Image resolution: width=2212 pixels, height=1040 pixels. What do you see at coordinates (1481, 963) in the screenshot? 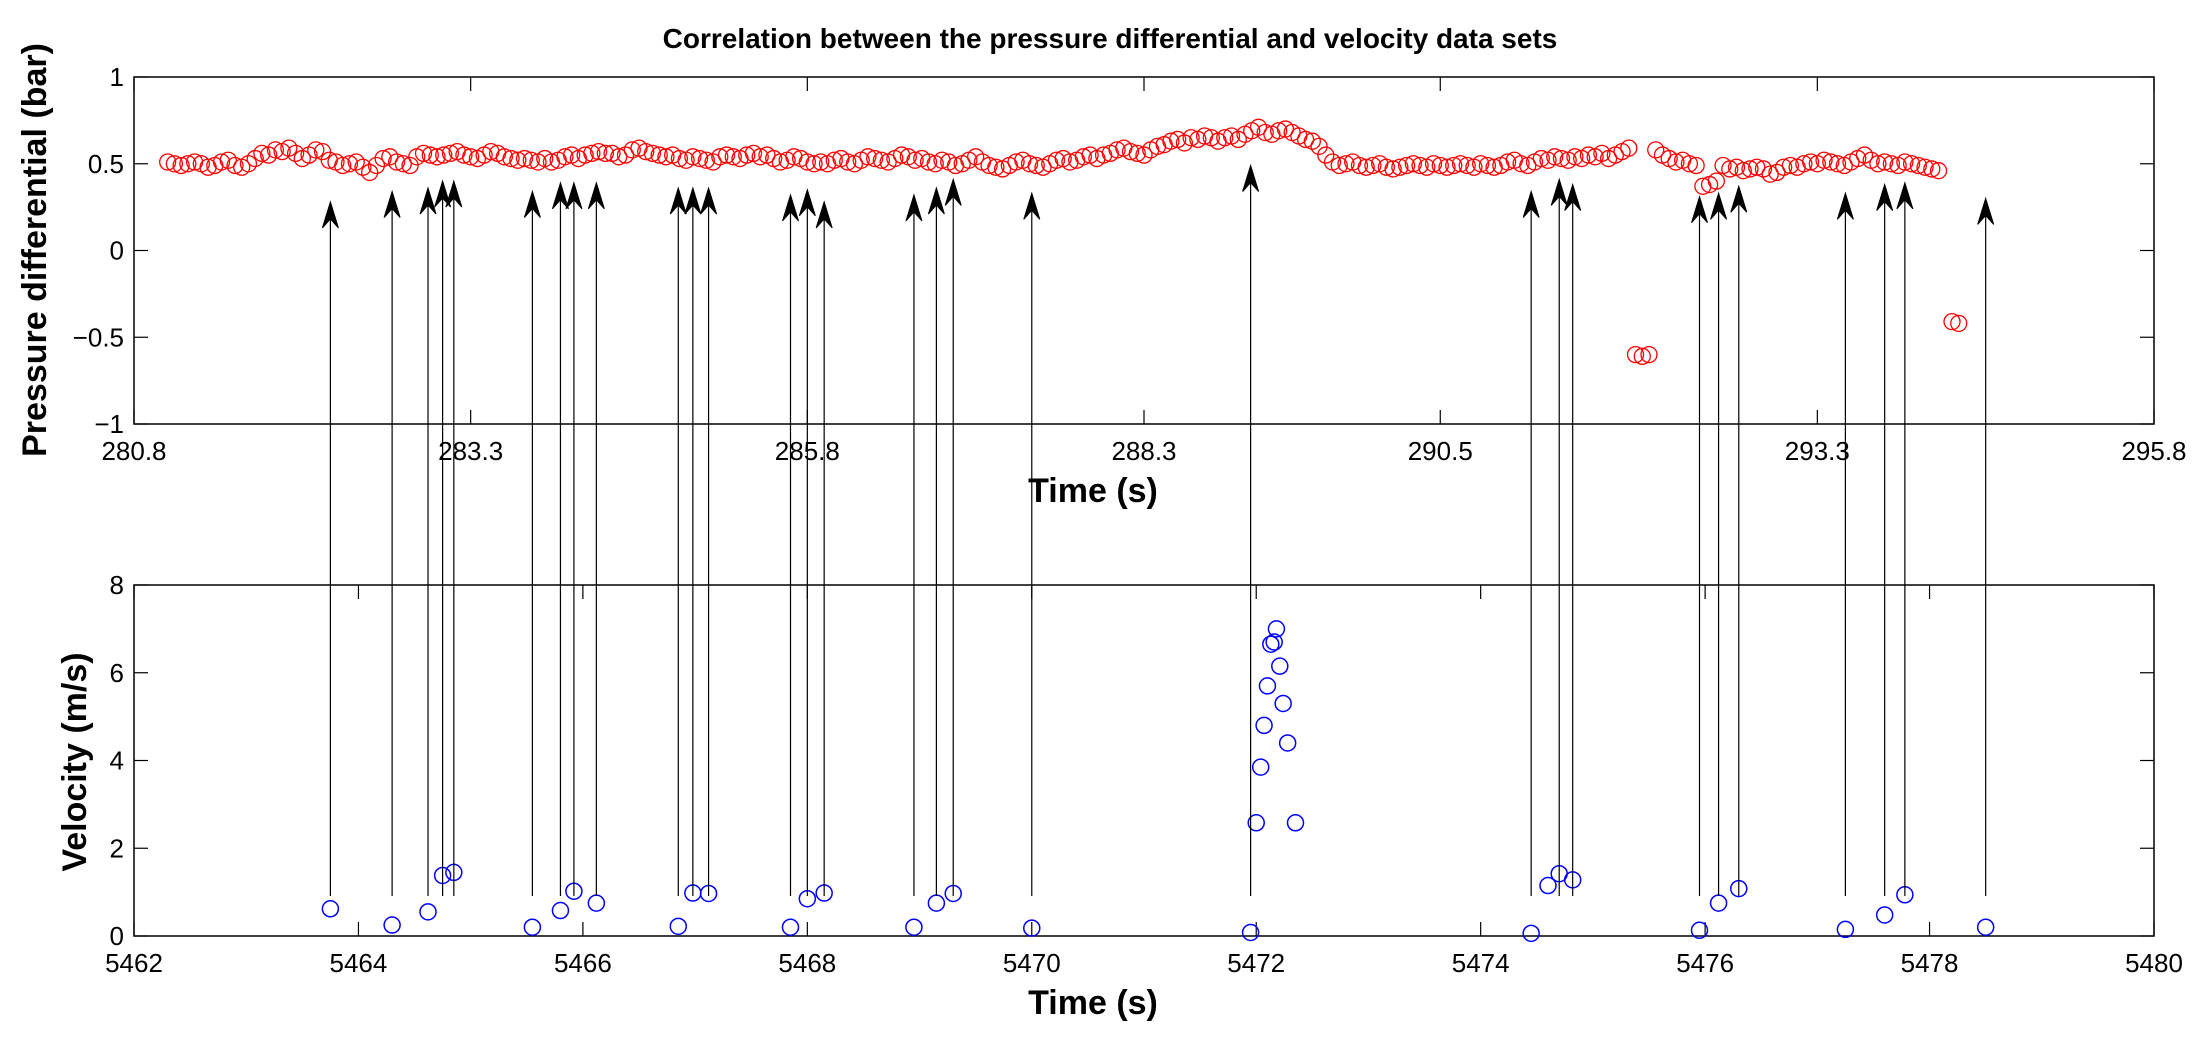
I see `velocity-x-tick-label: 5474` at bounding box center [1481, 963].